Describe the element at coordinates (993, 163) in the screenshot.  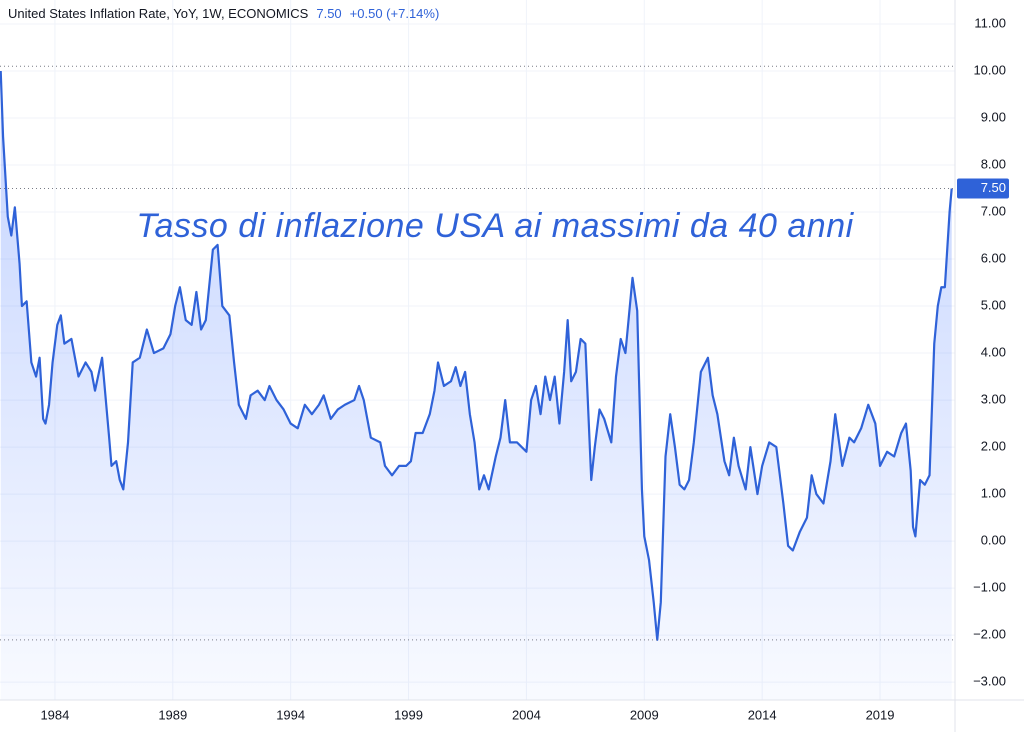
I see `y-tick-label: 8.00` at that location.